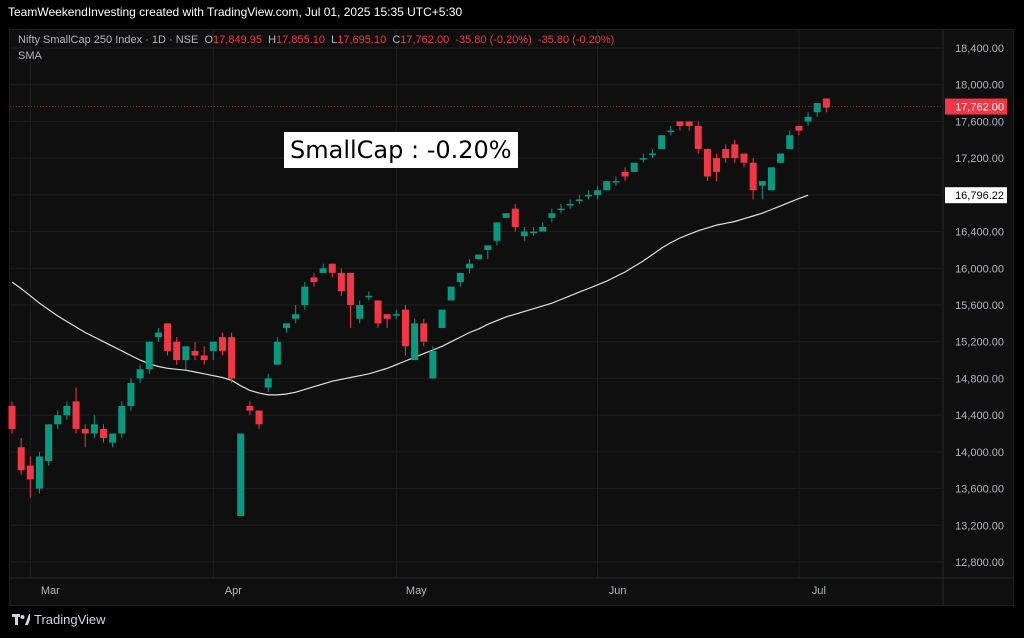 The image size is (1024, 638). What do you see at coordinates (401, 150) in the screenshot?
I see `annotation-text: SmallCap : -0.20%` at bounding box center [401, 150].